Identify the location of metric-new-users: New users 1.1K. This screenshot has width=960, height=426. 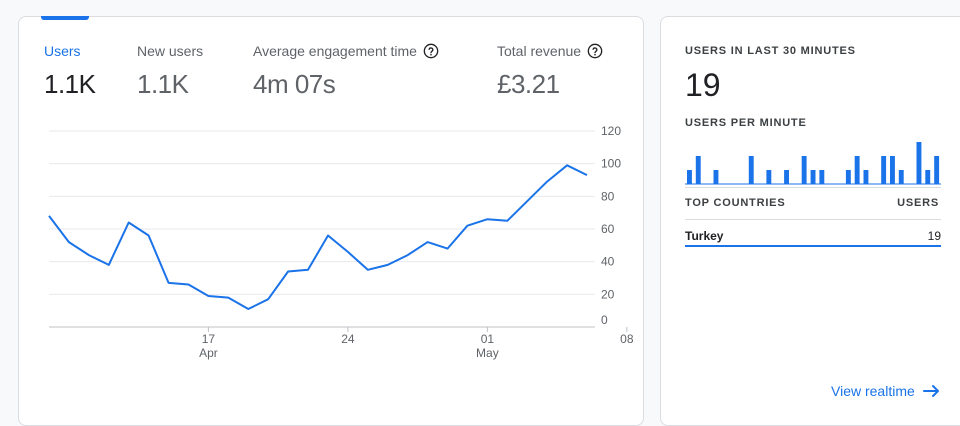
(170, 71).